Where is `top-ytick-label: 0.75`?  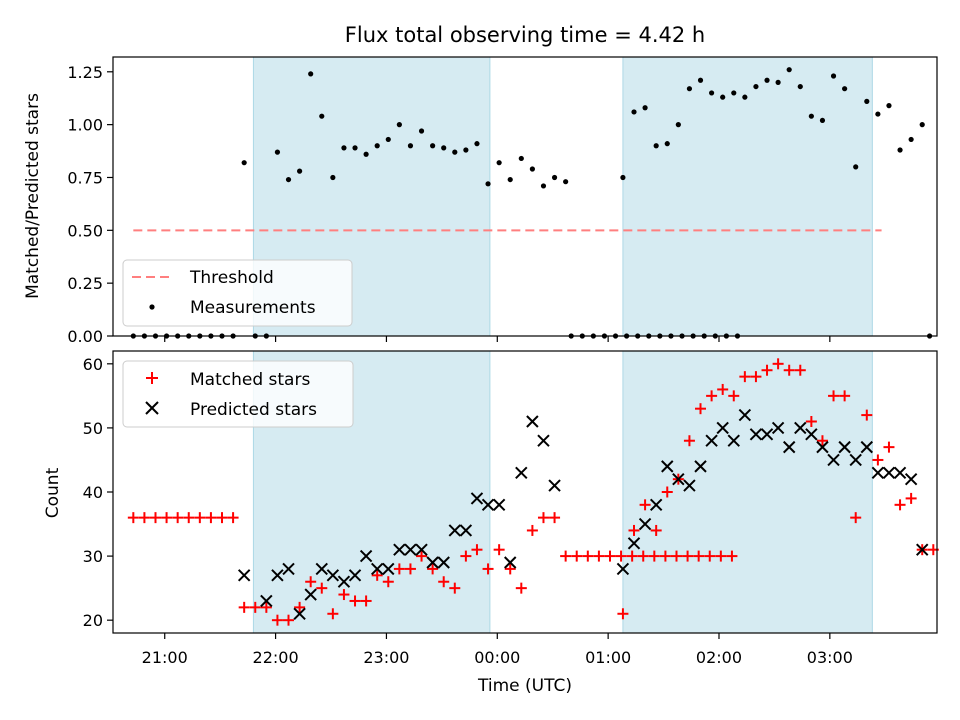
top-ytick-label: 0.75 is located at coordinates (85, 177).